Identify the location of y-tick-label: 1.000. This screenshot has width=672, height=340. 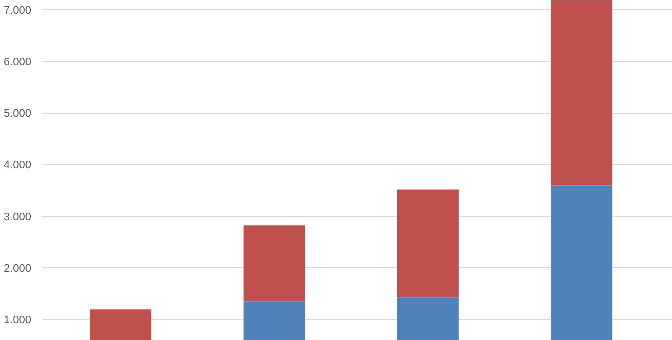
(18, 320).